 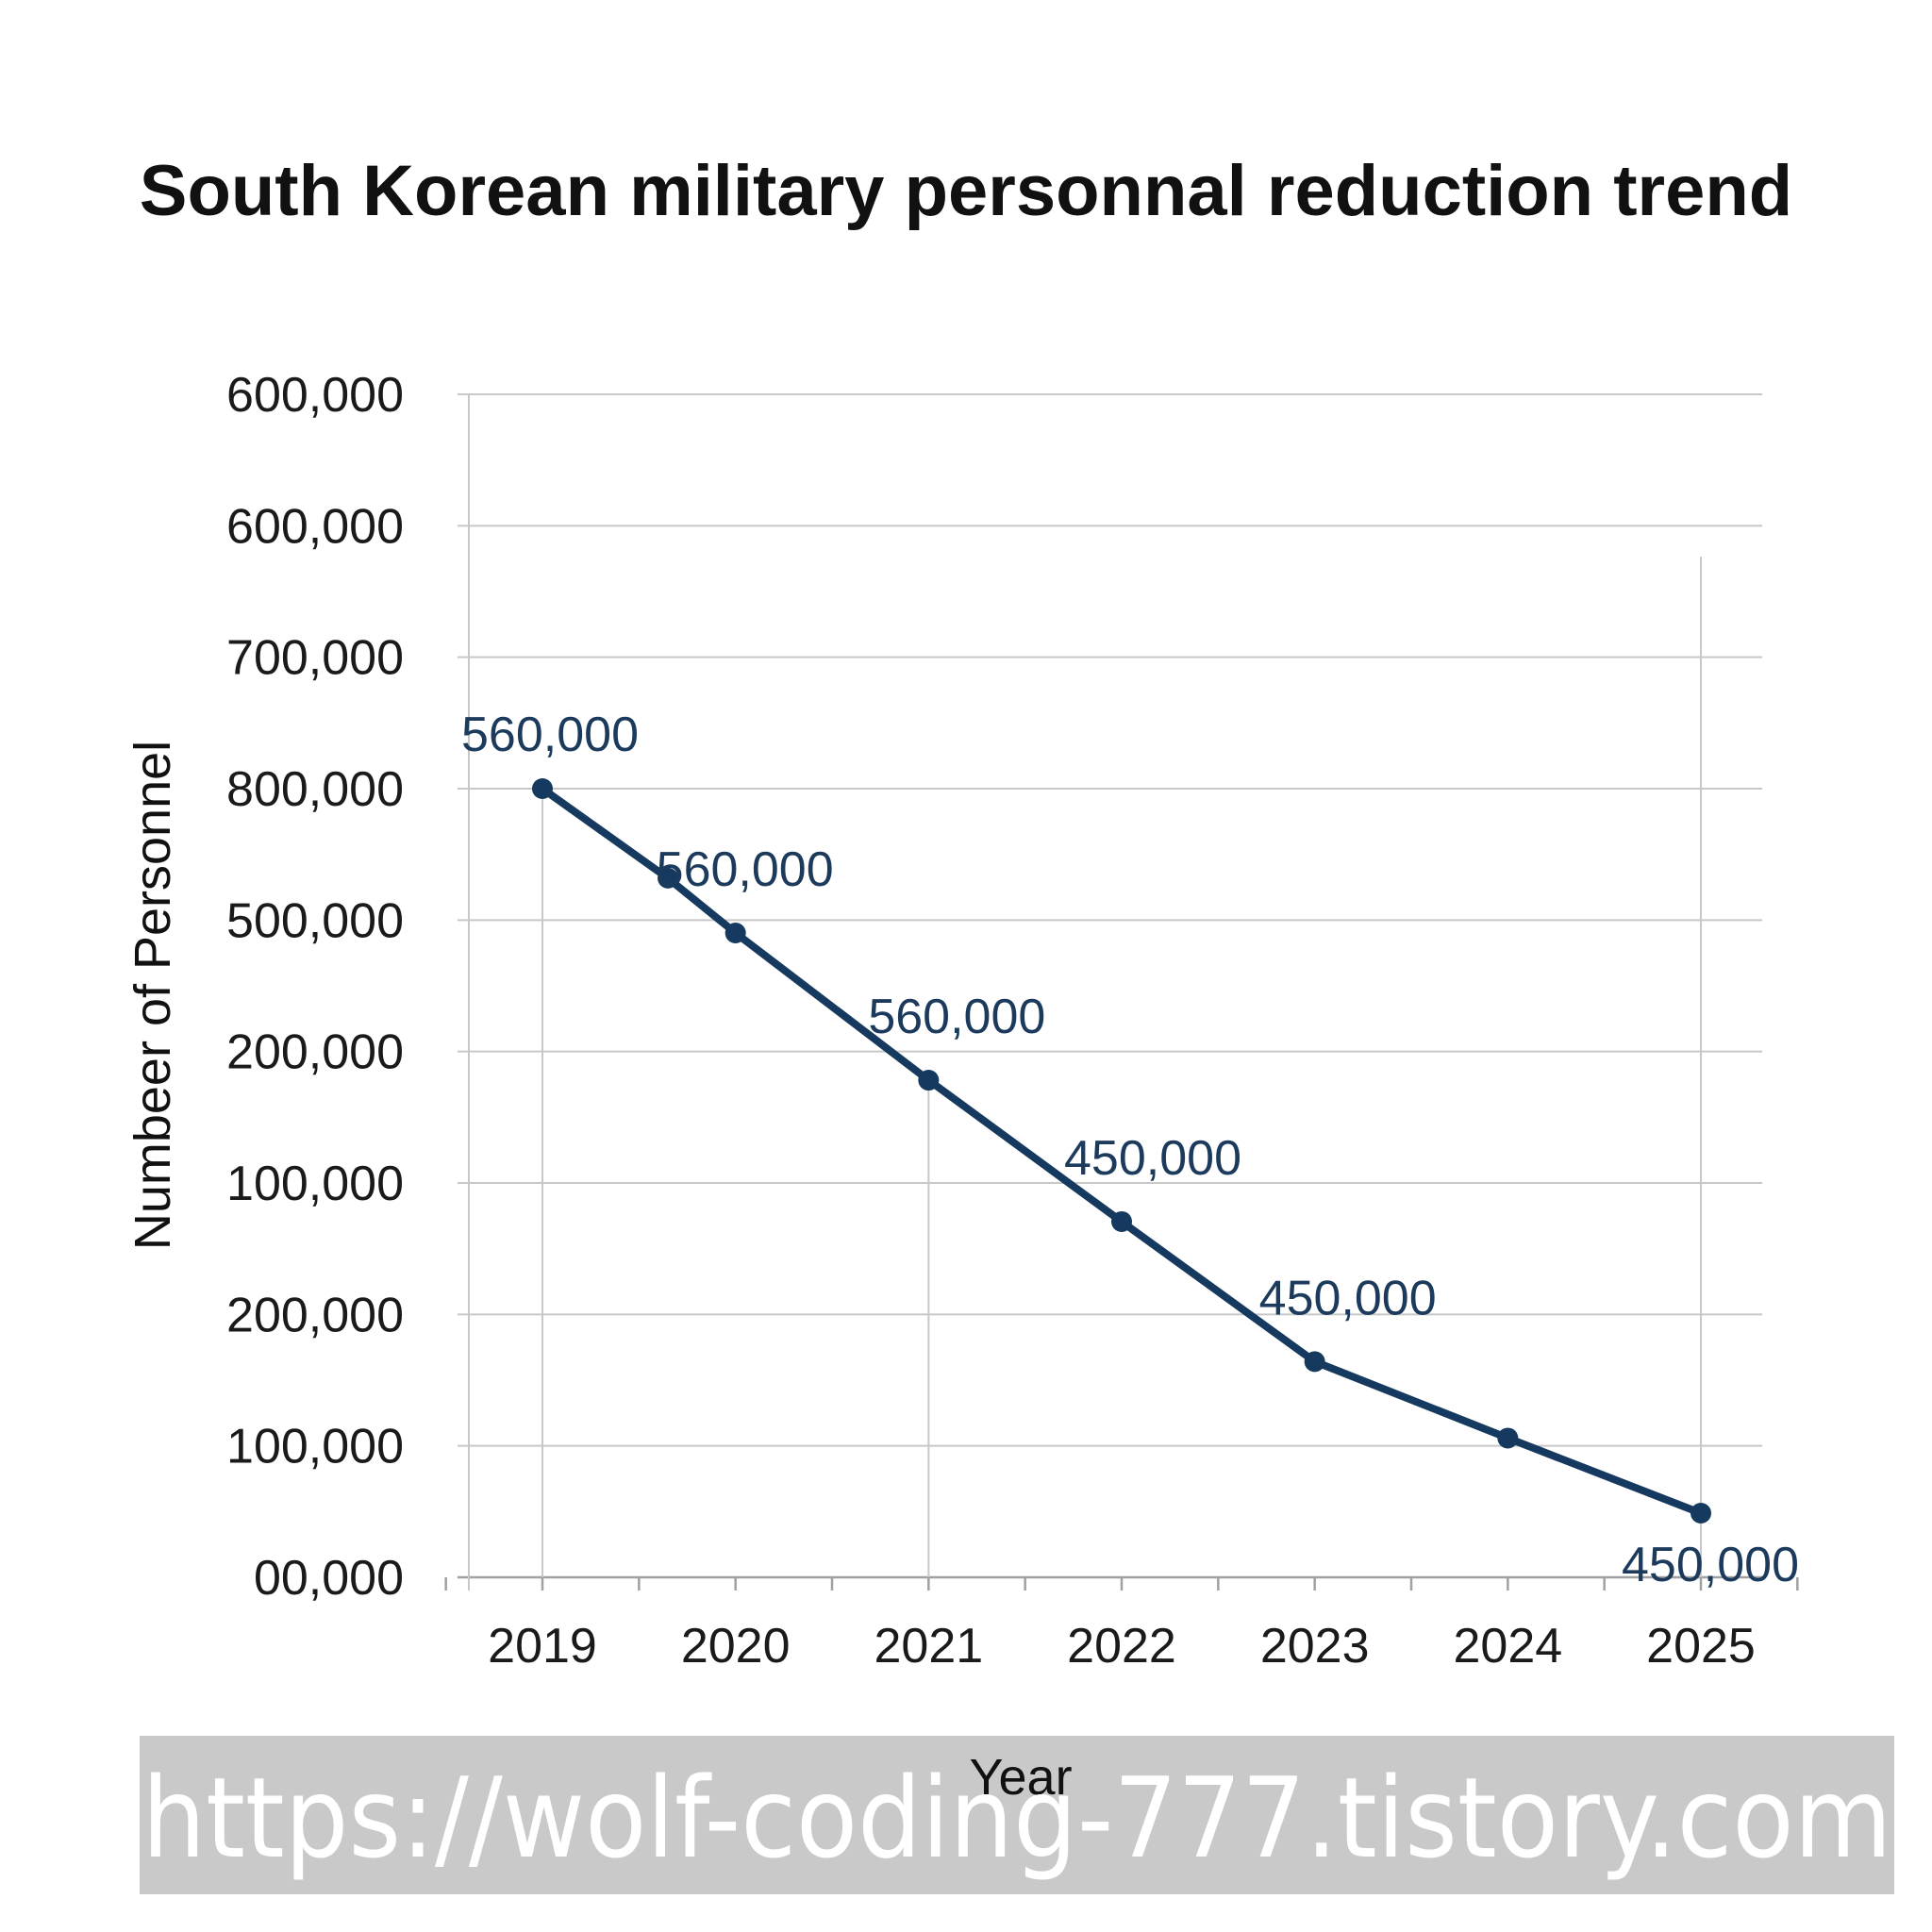 What do you see at coordinates (315, 659) in the screenshot?
I see `y-tick-label: 700,000` at bounding box center [315, 659].